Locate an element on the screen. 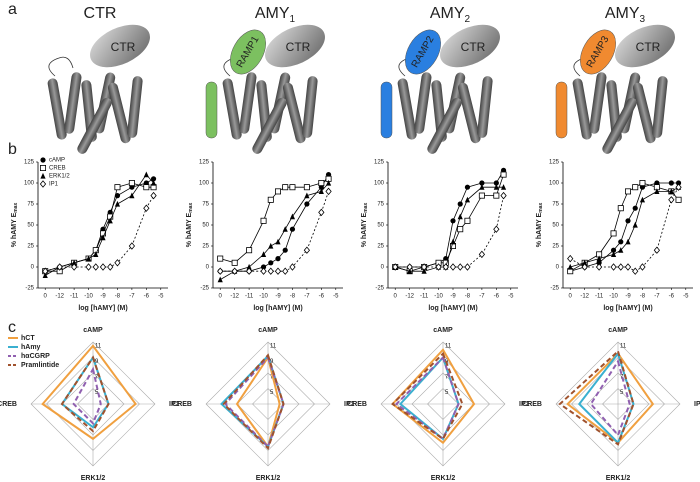 This screenshot has height=482, width=700. x-tick-label: -5 is located at coordinates (161, 297).